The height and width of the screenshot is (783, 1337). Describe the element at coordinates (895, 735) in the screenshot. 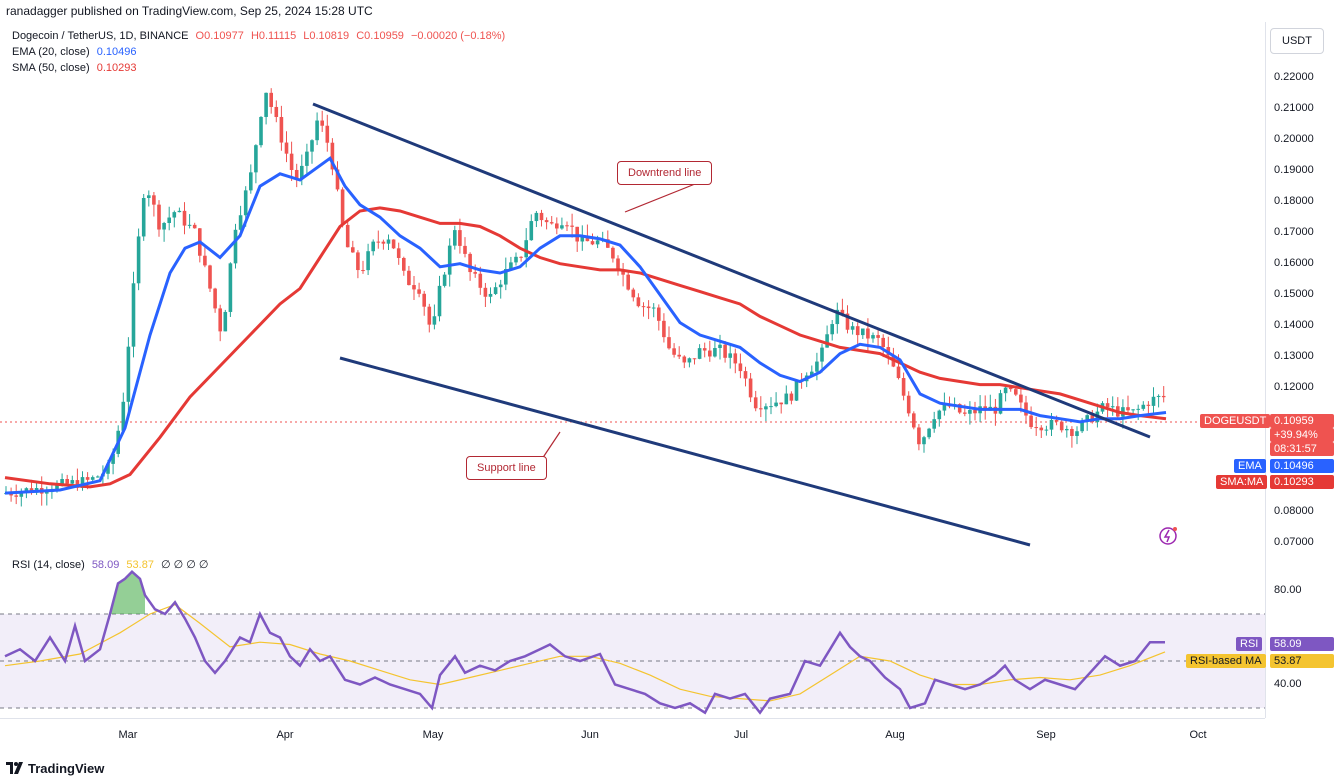

I see `time-tick: Aug` at that location.